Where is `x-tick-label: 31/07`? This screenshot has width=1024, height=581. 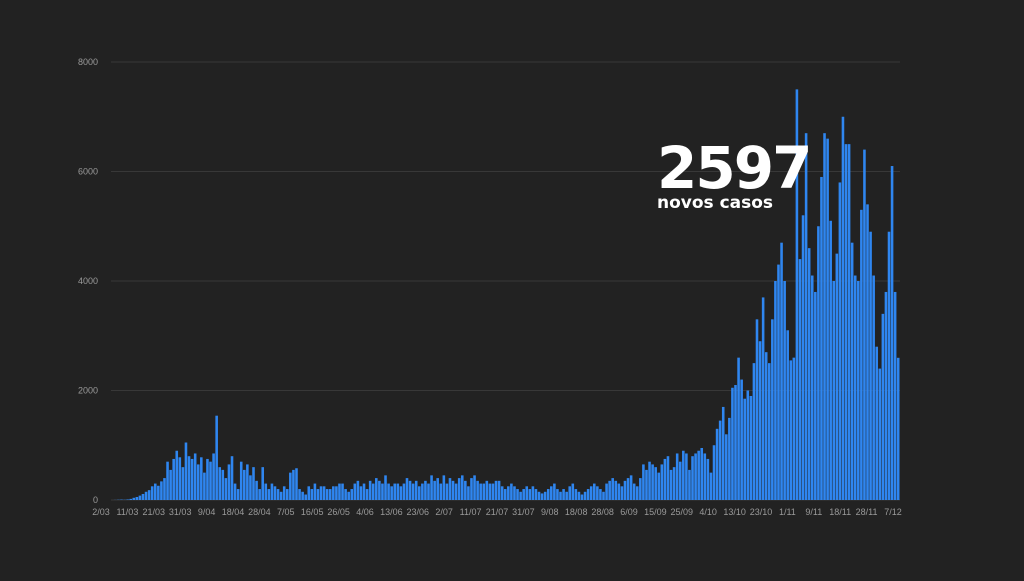 x-tick-label: 31/07 is located at coordinates (523, 512).